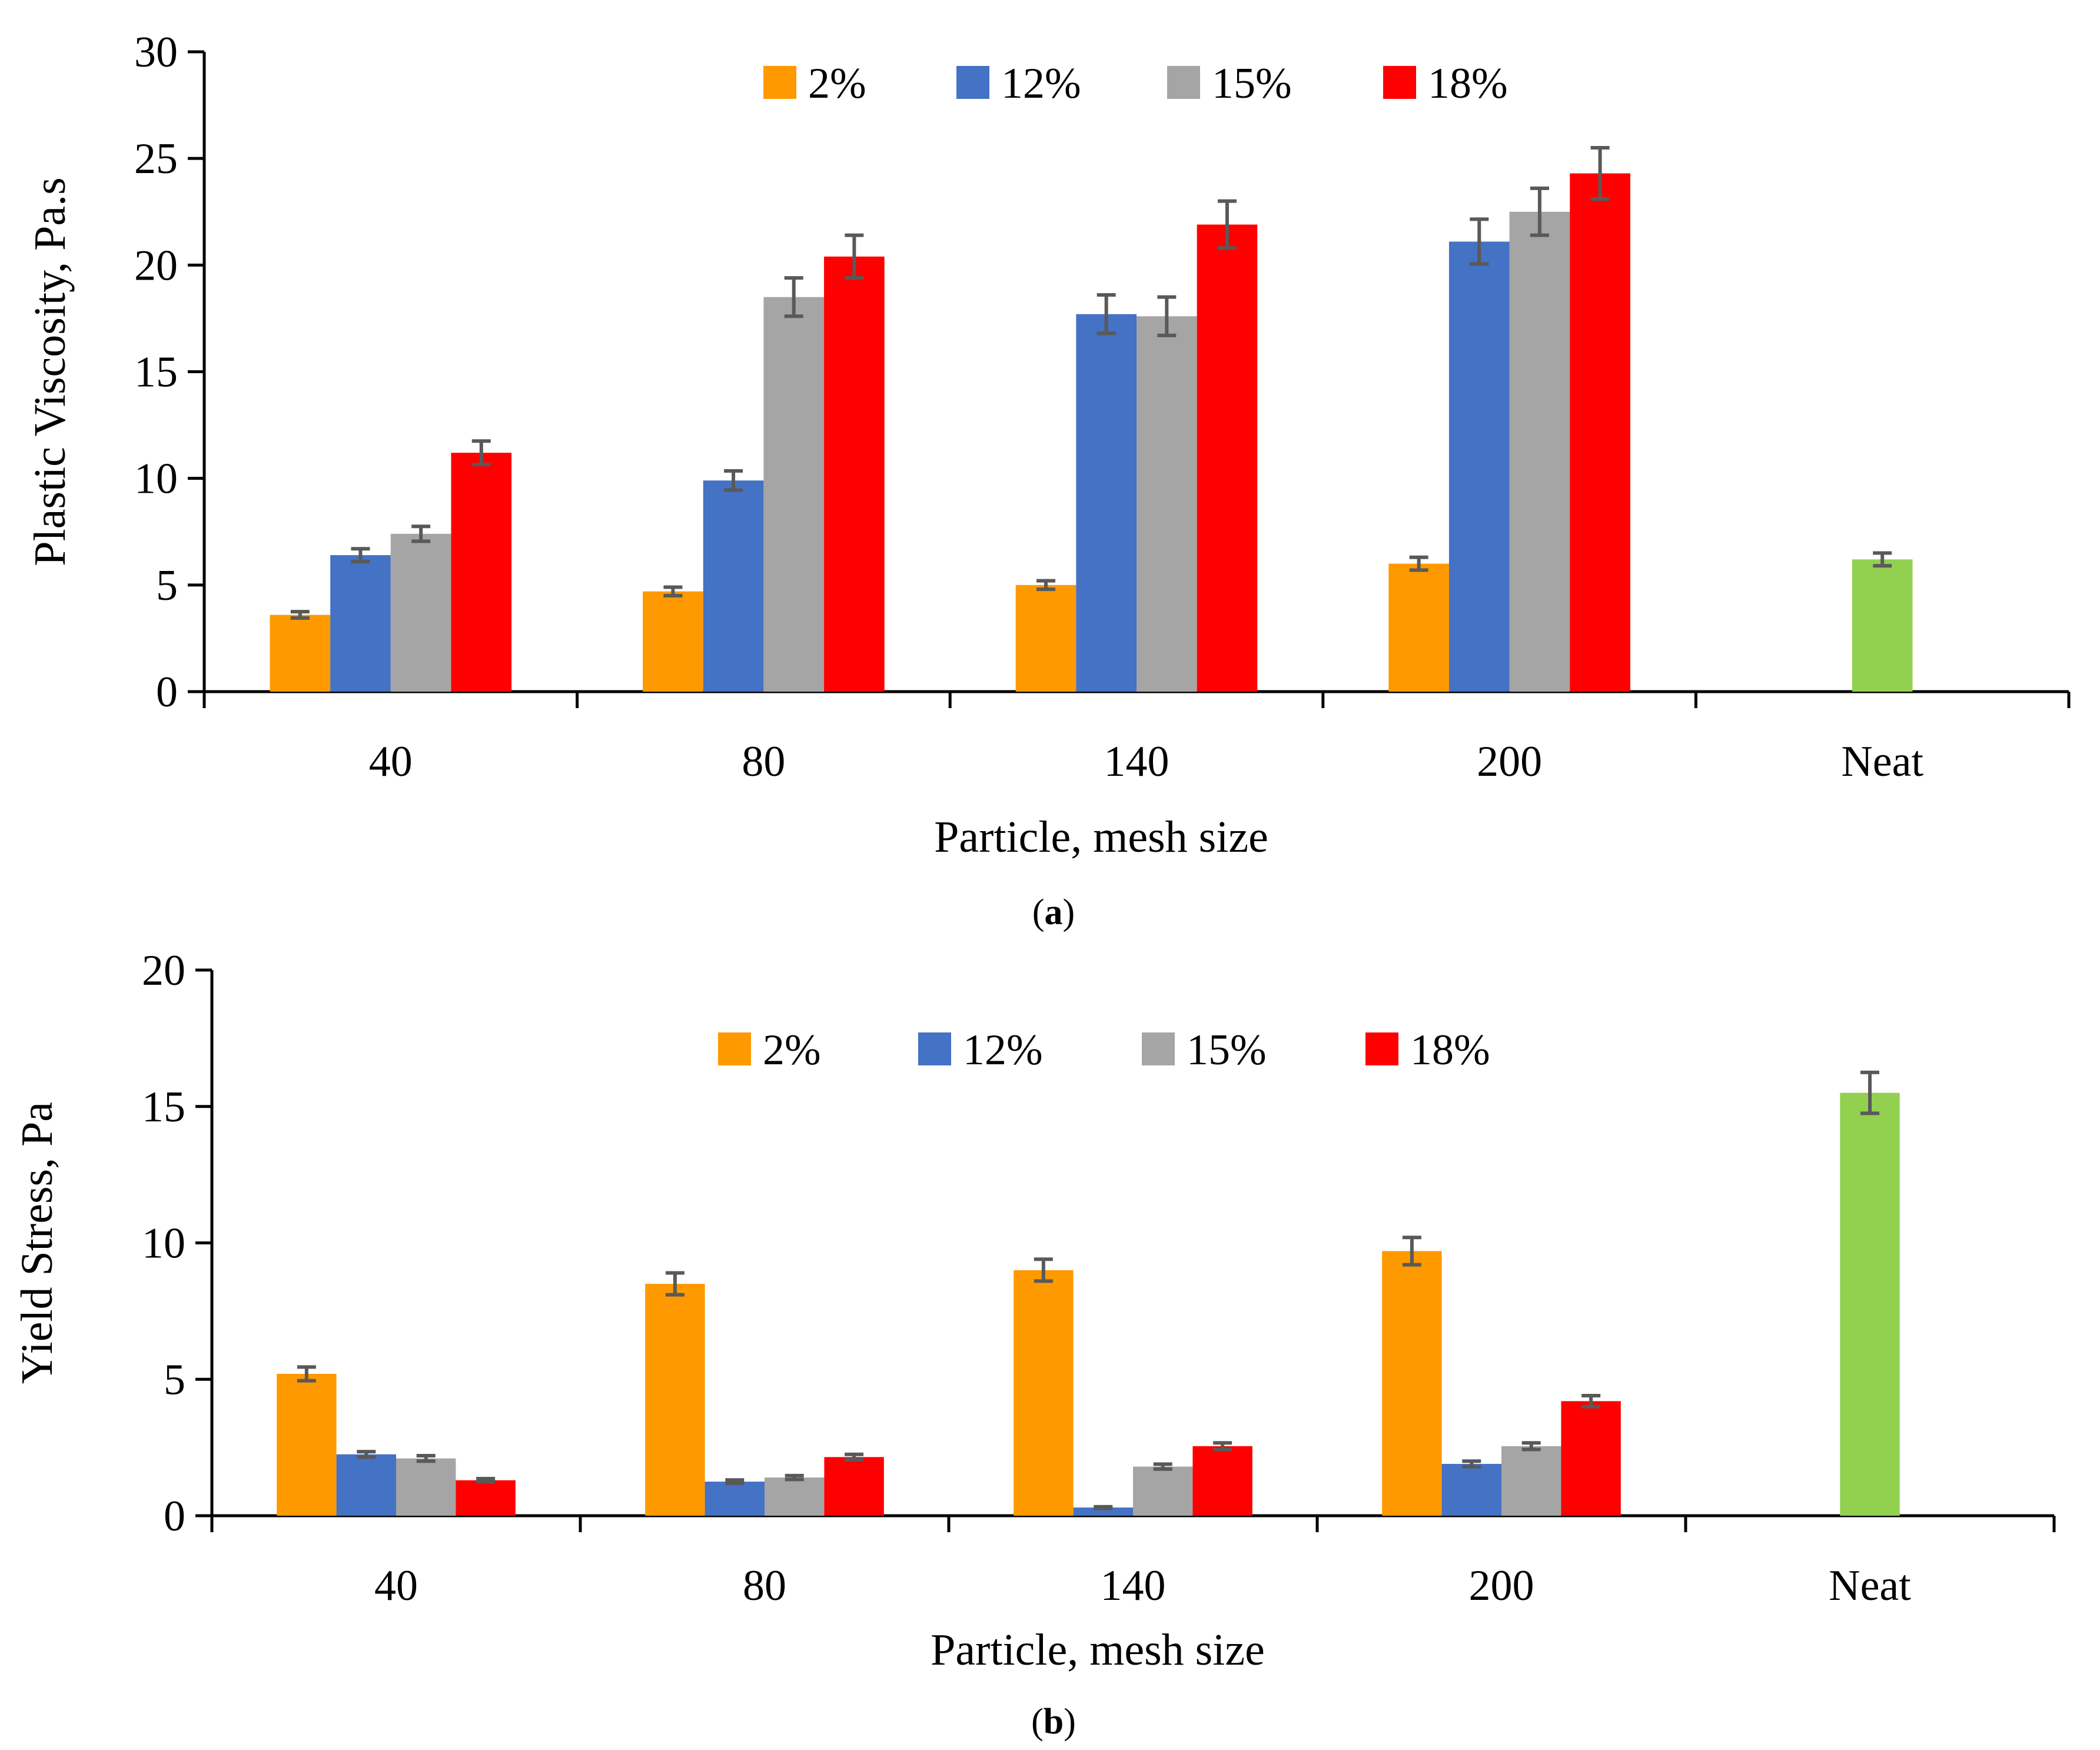 This screenshot has height=1750, width=2100. I want to click on panel-caption: (a), so click(1053, 912).